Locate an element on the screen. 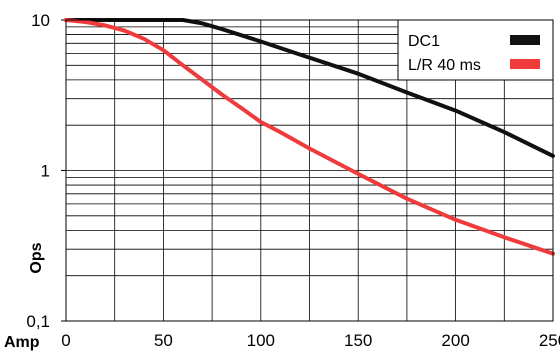  x-tick-label: 250 is located at coordinates (549, 340).